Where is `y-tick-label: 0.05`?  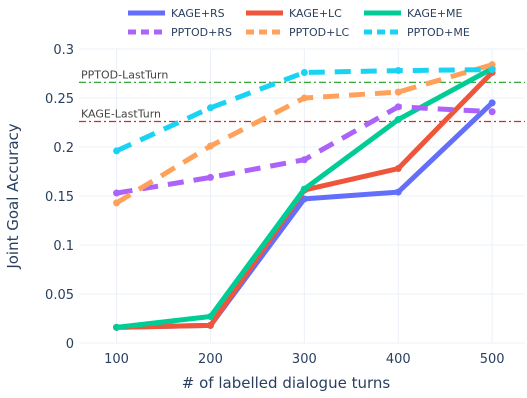 y-tick-label: 0.05 is located at coordinates (59, 295).